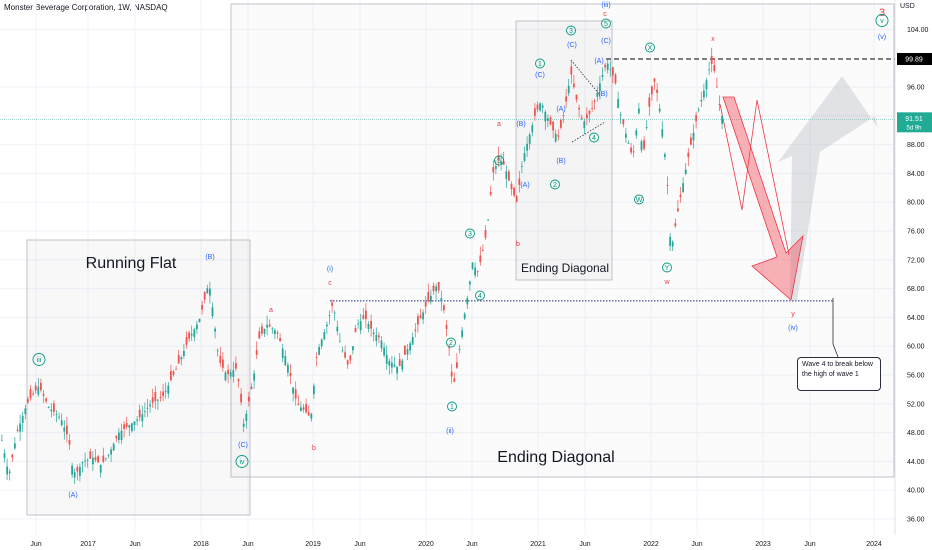 This screenshot has width=932, height=550. Describe the element at coordinates (314, 448) in the screenshot. I see `wave-label: b` at that location.